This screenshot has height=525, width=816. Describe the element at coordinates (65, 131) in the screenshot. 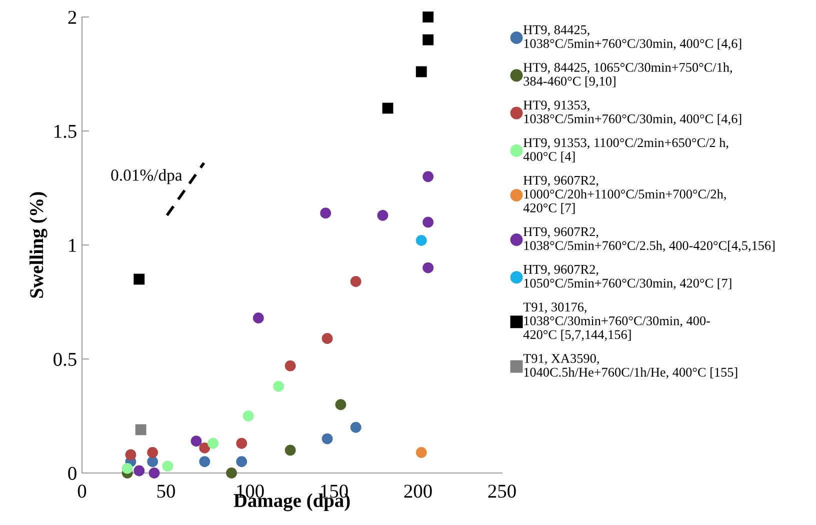

I see `y-tick-label: 1.5` at that location.